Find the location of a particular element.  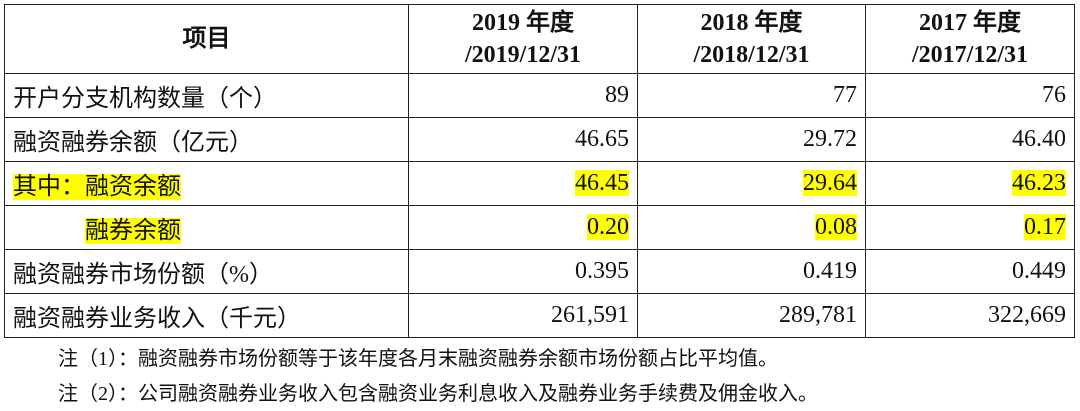

value-cell: 289,781 is located at coordinates (751, 315).